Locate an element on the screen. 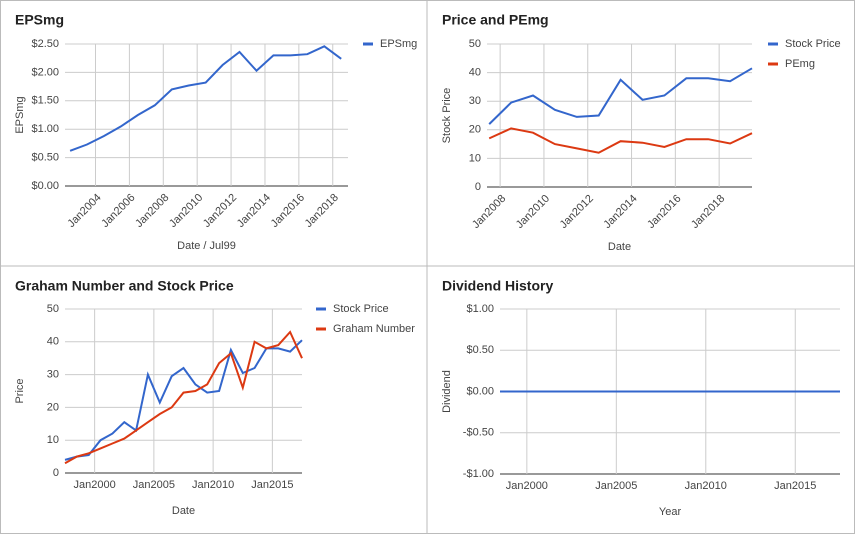 The width and height of the screenshot is (855, 534). y-axis-label: Price is located at coordinates (20, 390).